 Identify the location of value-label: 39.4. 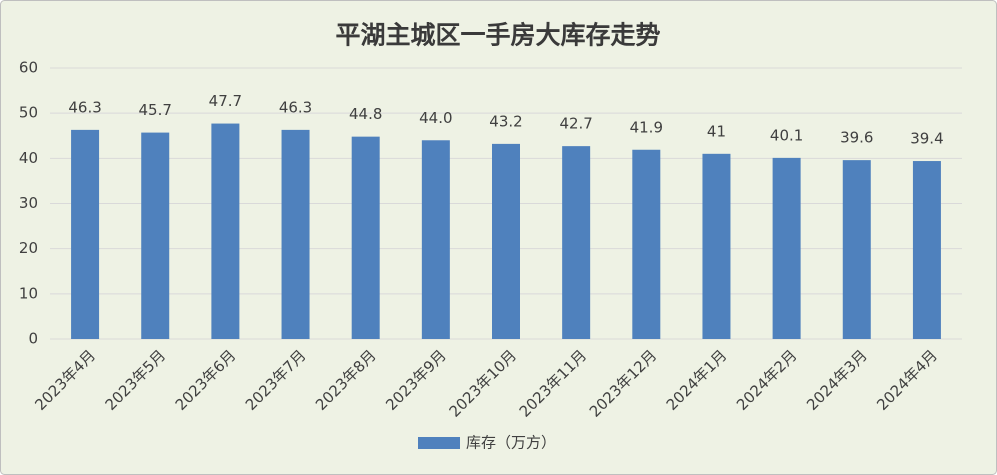
(926, 139).